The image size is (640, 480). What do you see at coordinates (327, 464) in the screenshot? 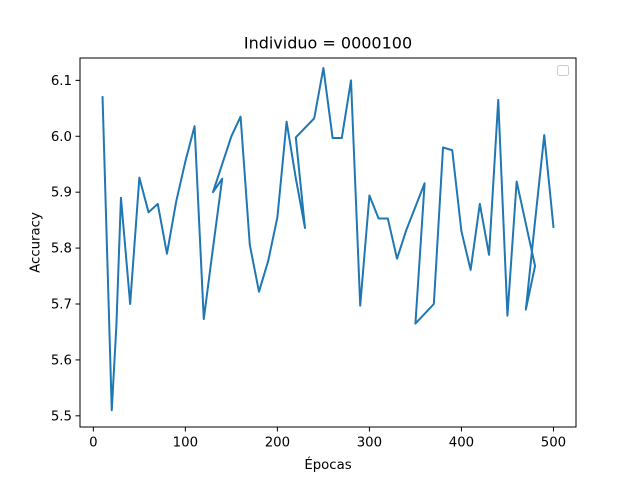
I see `x-axis-label: Épocas` at bounding box center [327, 464].